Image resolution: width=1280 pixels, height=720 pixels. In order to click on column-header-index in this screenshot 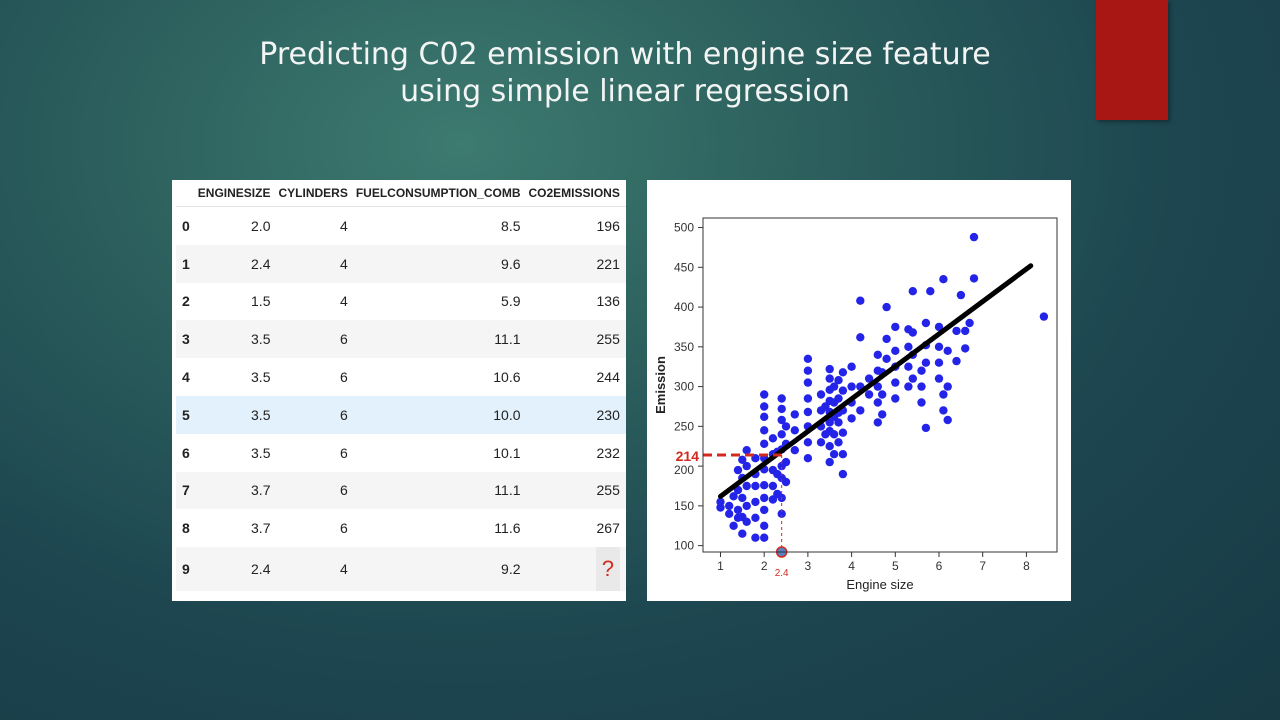, I will do `click(186, 193)`.